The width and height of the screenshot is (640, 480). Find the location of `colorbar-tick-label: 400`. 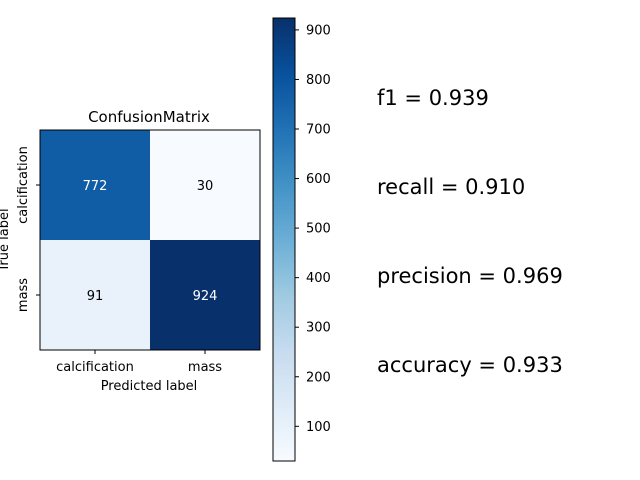

colorbar-tick-label: 400 is located at coordinates (318, 278).